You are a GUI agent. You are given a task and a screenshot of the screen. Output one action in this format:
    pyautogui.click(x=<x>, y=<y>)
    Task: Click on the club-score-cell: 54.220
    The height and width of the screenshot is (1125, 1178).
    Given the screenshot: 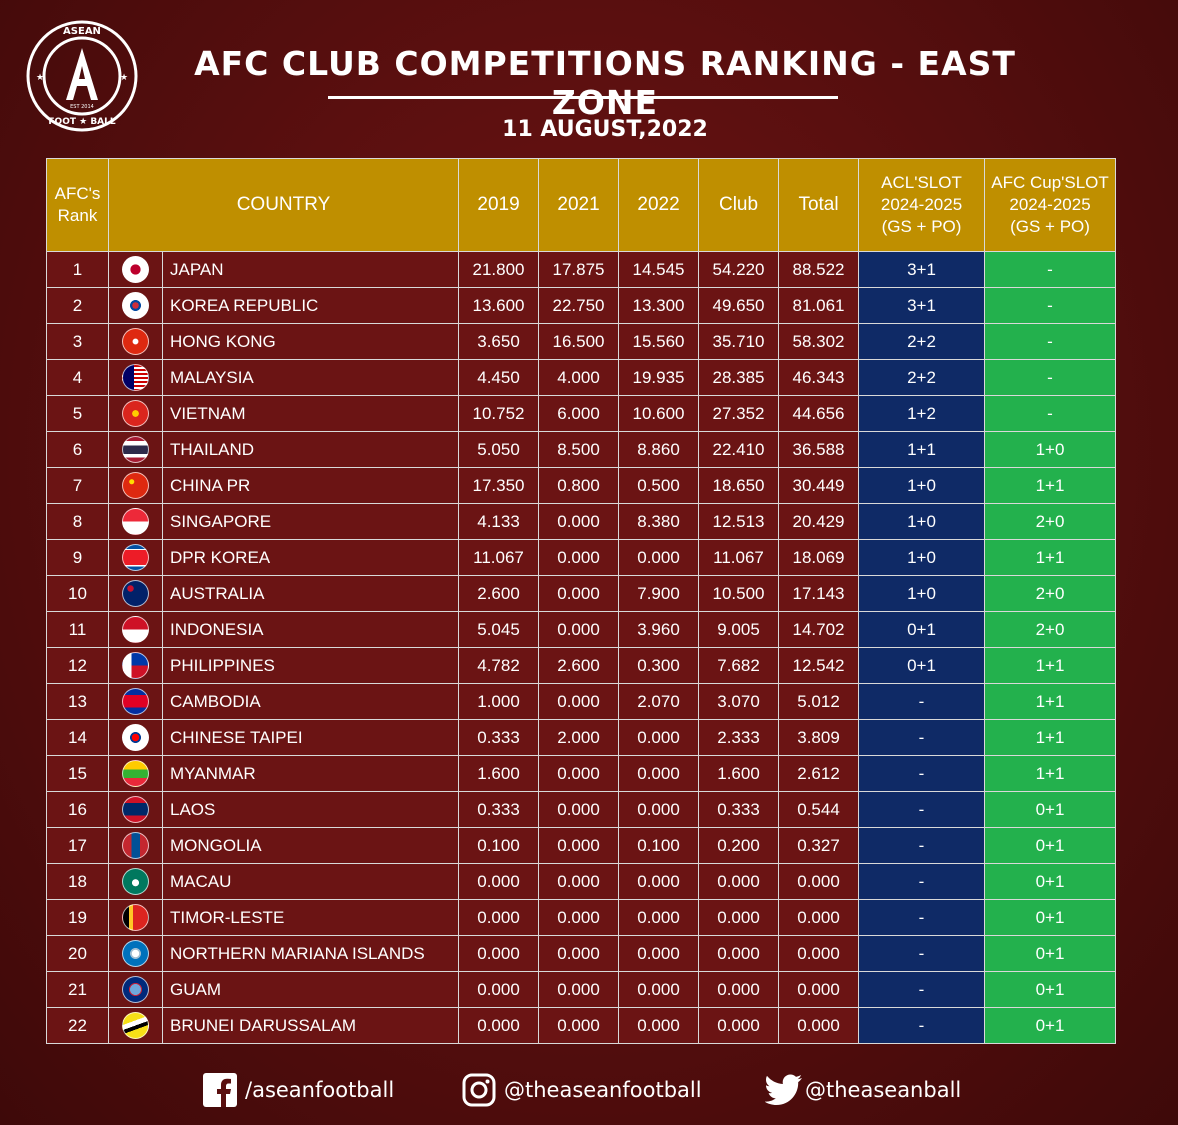 What is the action you would take?
    pyautogui.click(x=739, y=269)
    